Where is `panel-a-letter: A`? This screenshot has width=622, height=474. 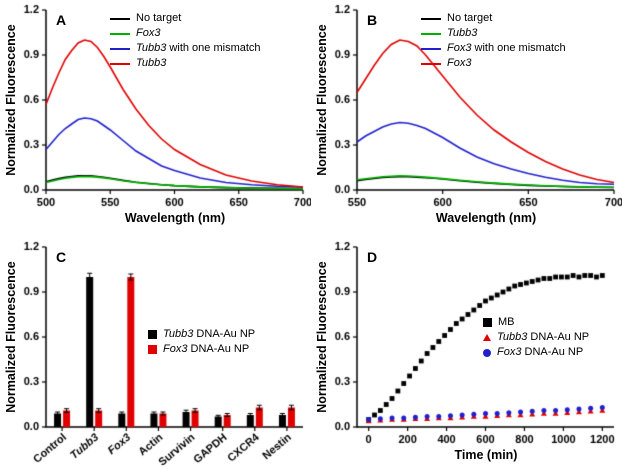
panel-a-letter: A is located at coordinates (61, 20).